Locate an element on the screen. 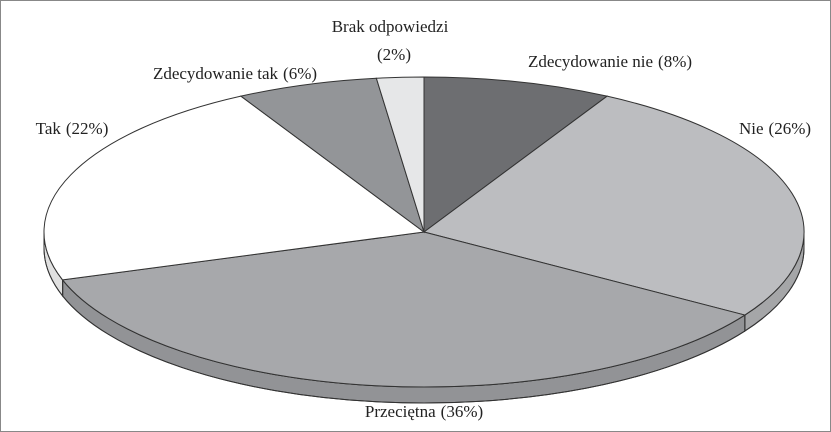  slice-label: Zdecydowanie tak (6%) is located at coordinates (235, 73).